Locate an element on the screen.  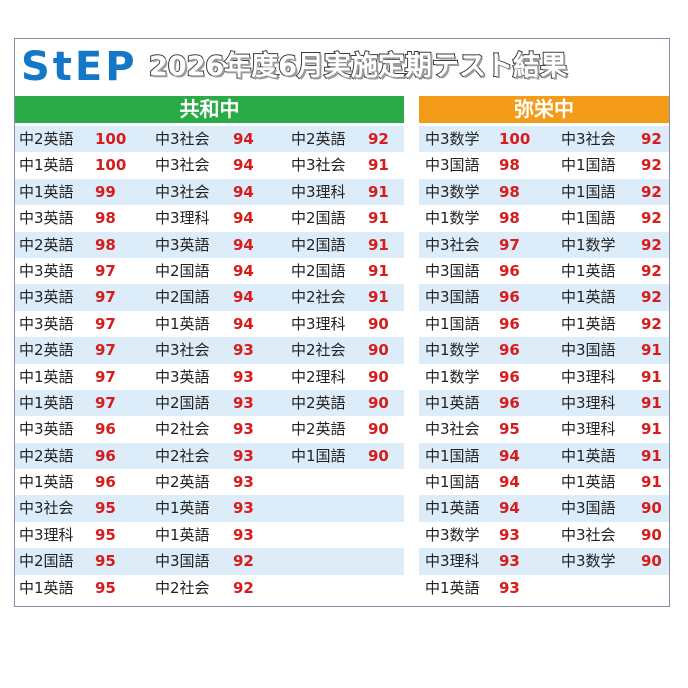
table-row: 中1英語 96 中2英語 93 is located at coordinates (209, 482).